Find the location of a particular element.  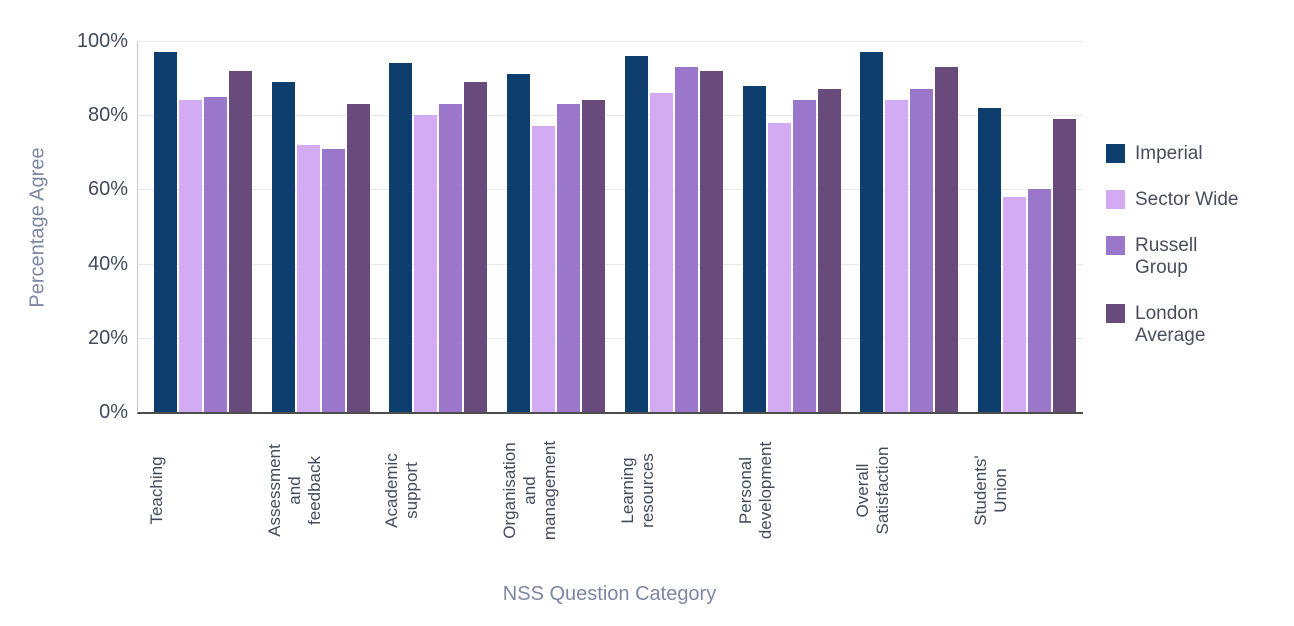

bar-russell-group-organisation-and-management is located at coordinates (569, 258).